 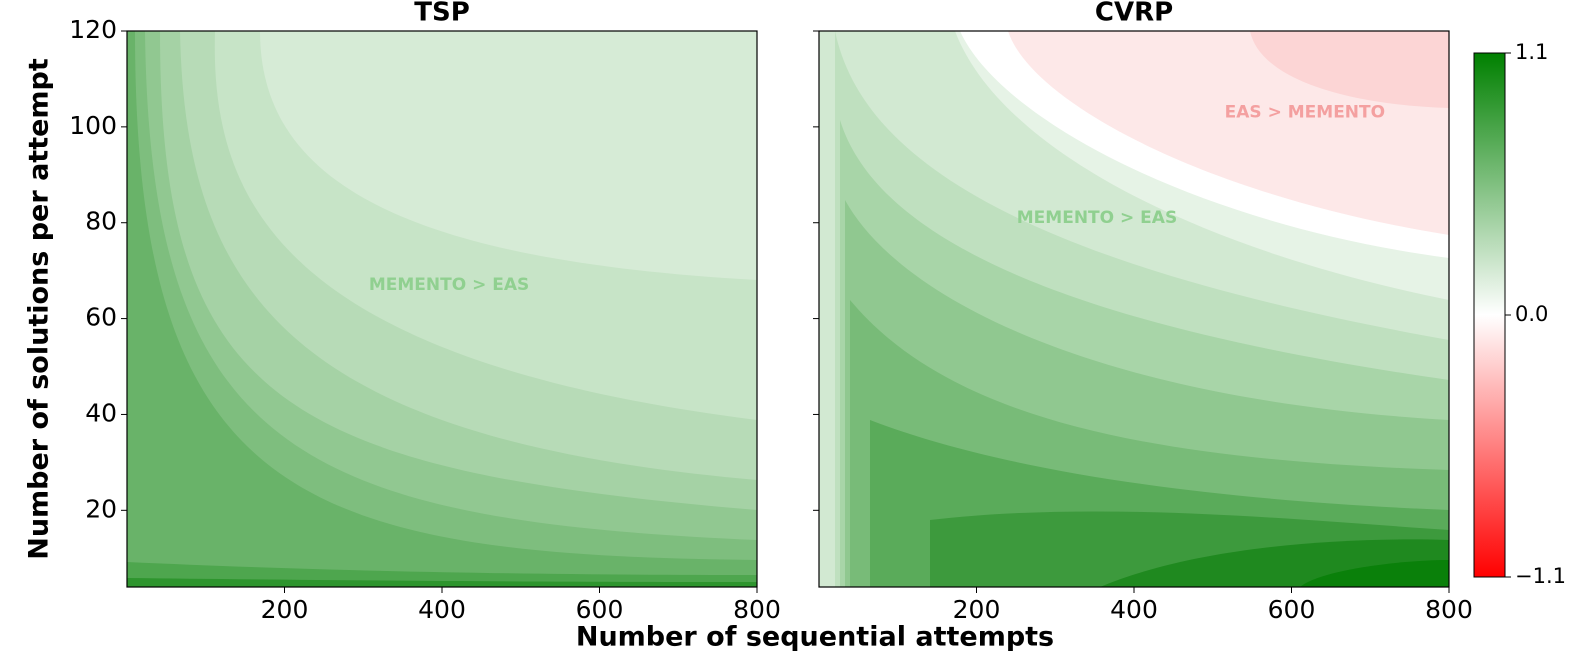 What do you see at coordinates (93, 125) in the screenshot?
I see `y-tick-label: 100` at bounding box center [93, 125].